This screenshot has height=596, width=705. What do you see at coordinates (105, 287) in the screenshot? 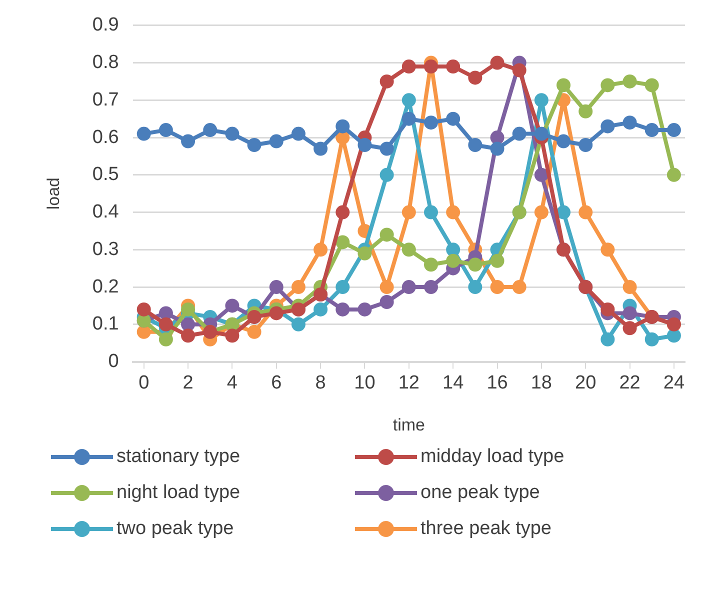
I see `y-tick-label: 0.2` at bounding box center [105, 287].